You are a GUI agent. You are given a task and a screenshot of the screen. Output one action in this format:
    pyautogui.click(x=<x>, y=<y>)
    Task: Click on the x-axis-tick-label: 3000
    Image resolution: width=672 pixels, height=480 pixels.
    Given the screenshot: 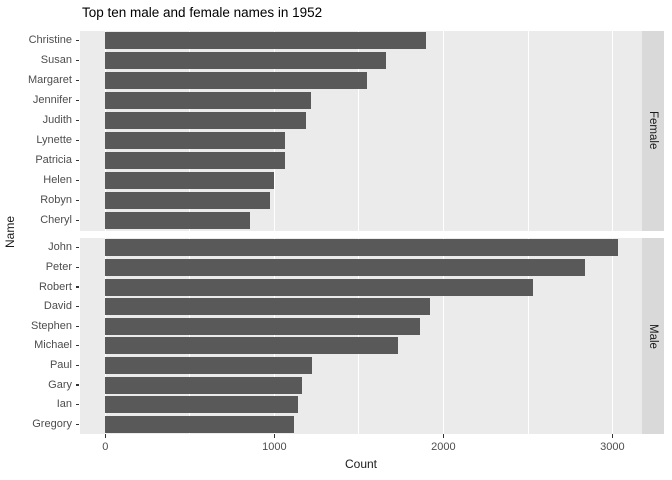 What is the action you would take?
    pyautogui.click(x=612, y=446)
    